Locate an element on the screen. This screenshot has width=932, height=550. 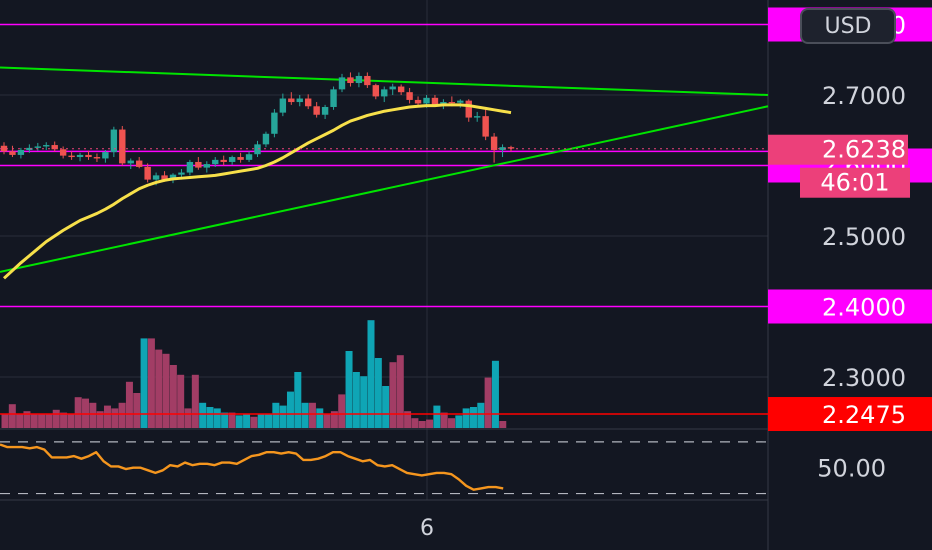
price-tick-label: 2.5000 is located at coordinates (864, 237).